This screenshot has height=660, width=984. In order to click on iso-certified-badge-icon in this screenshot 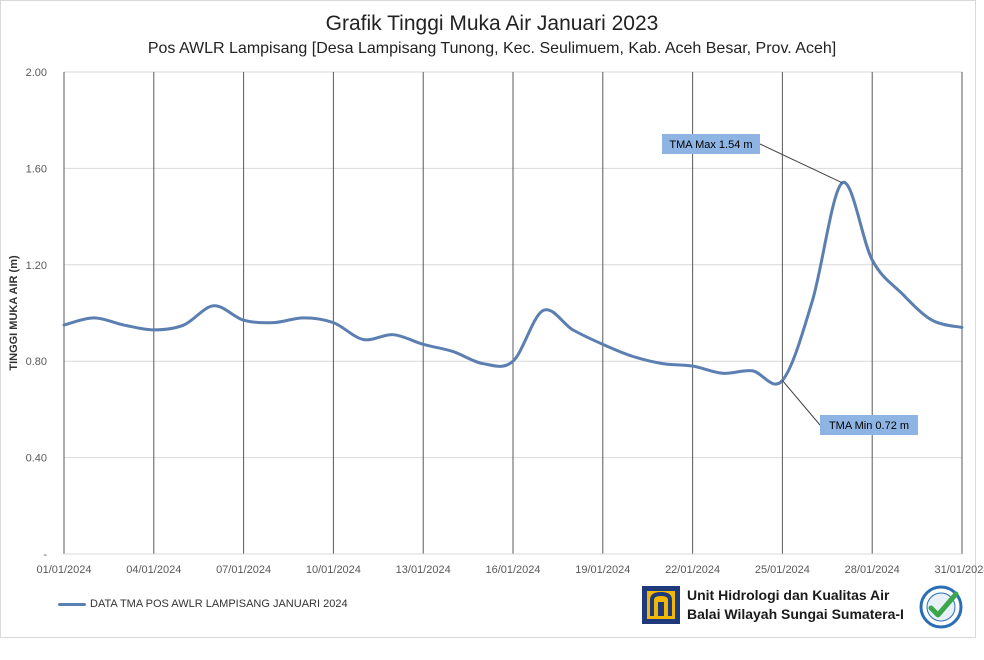, I will do `click(941, 607)`.